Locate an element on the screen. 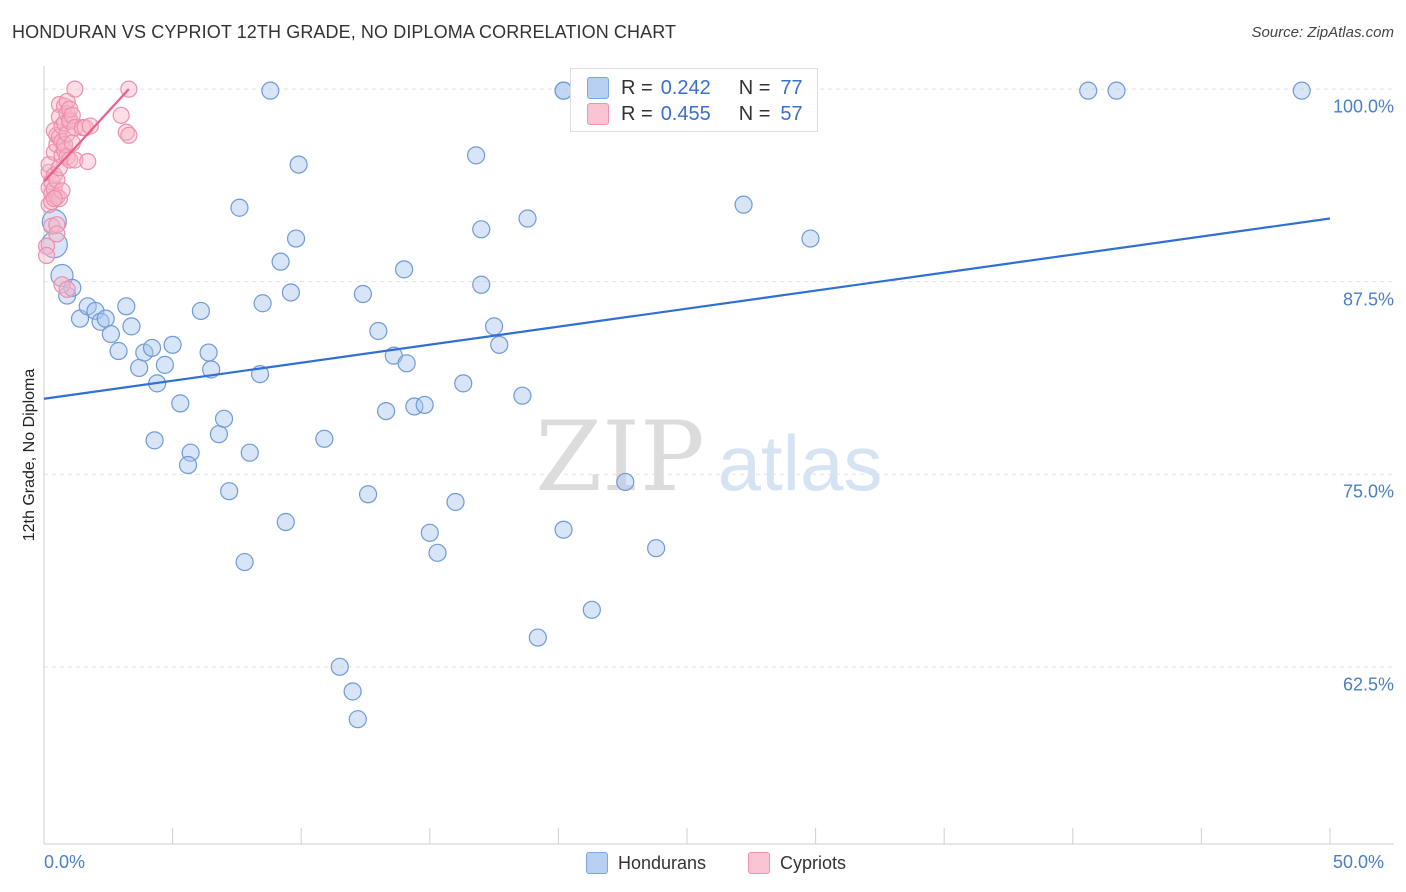  legend-item-hondurans: Hondurans is located at coordinates (646, 863).